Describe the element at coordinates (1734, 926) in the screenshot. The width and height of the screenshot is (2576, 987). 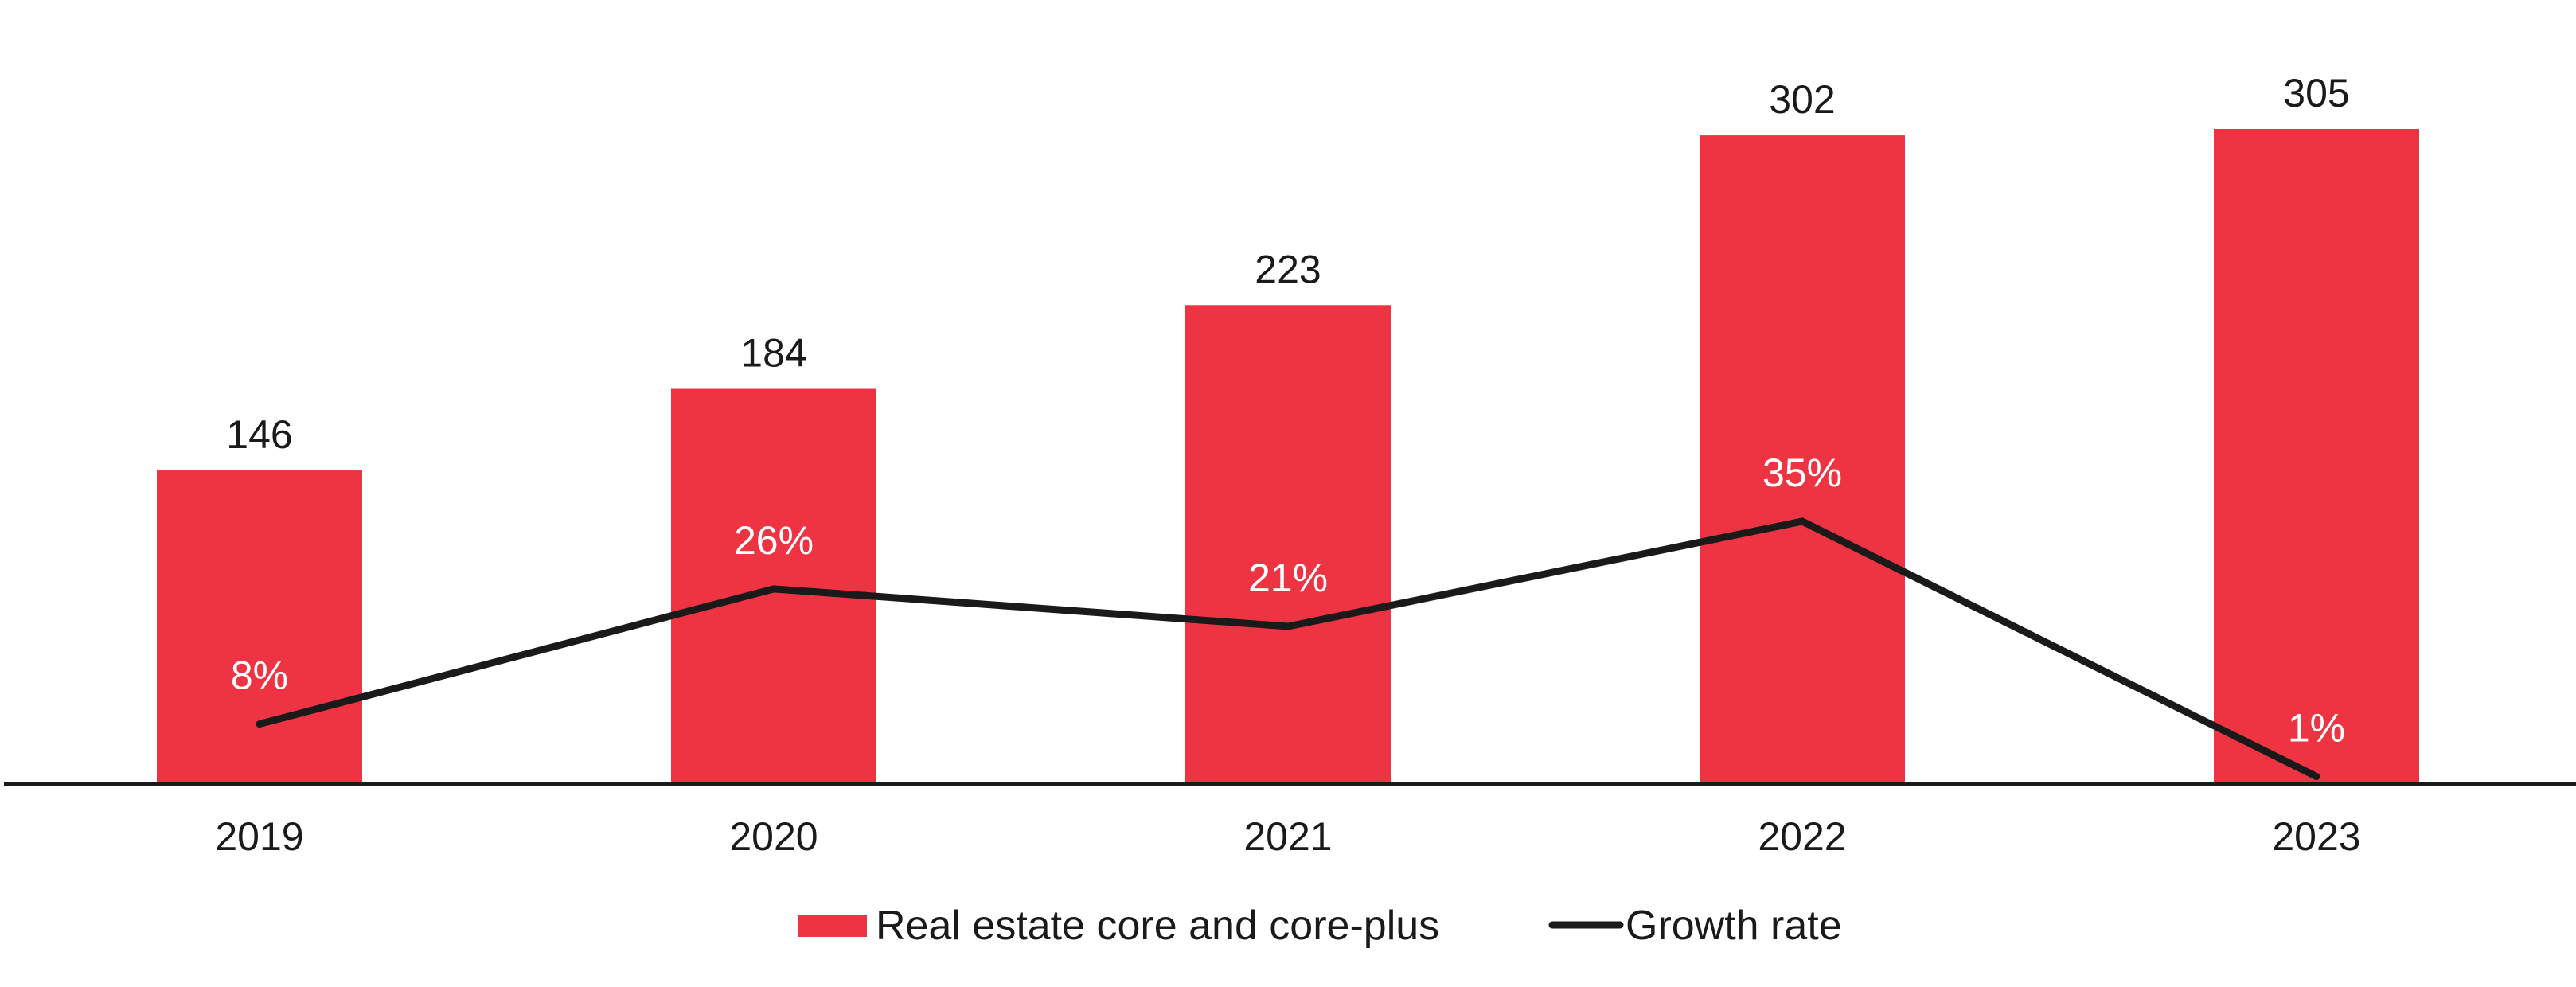
I see `legend-label-growth: Growth rate` at that location.